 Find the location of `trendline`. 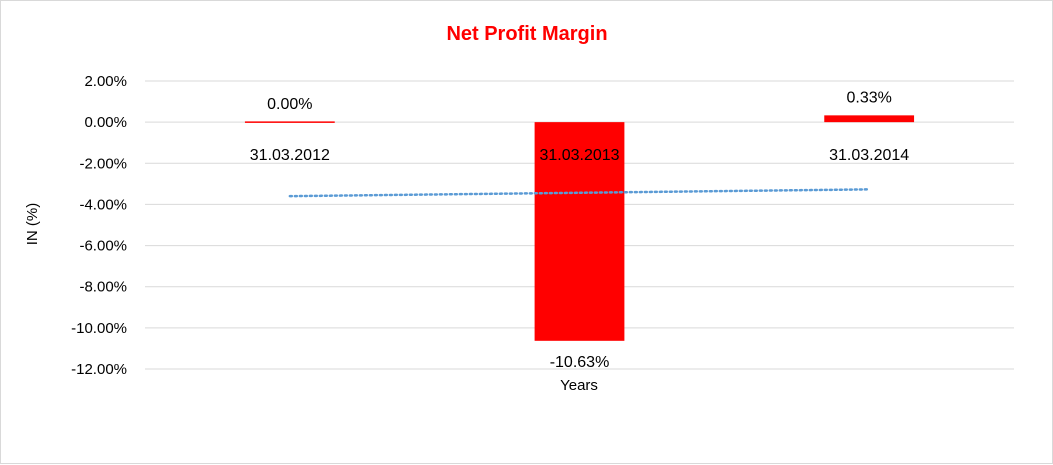

trendline is located at coordinates (579, 193).